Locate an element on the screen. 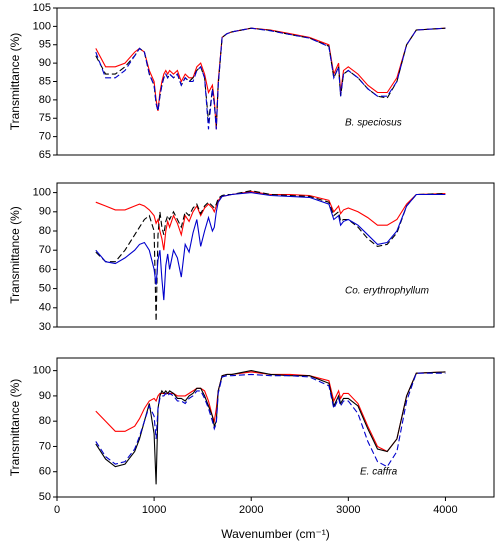  annotation: E. caffra is located at coordinates (379, 472).